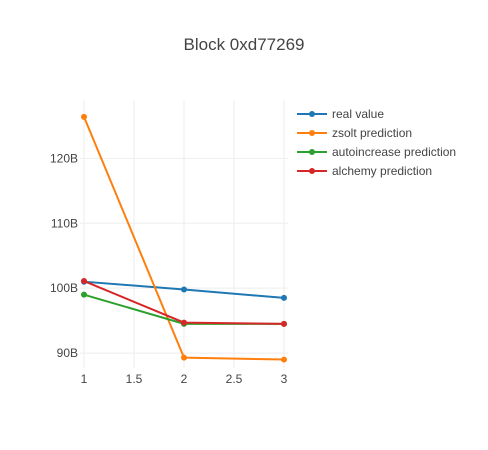  I want to click on legend-item: alchemy prediction, so click(364, 171).